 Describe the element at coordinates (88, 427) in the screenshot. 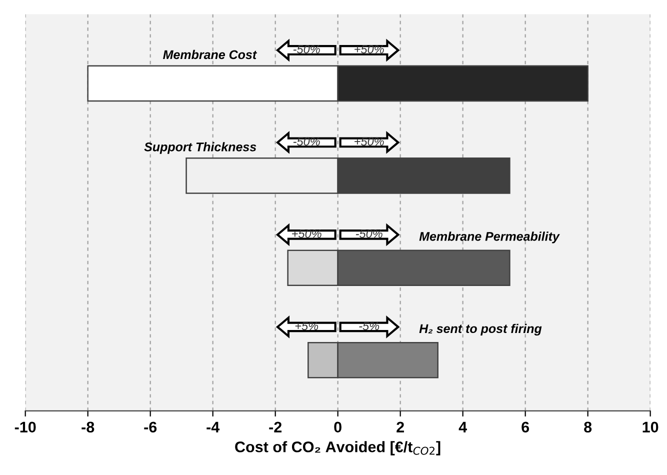

I see `x-tick-label: -8` at that location.